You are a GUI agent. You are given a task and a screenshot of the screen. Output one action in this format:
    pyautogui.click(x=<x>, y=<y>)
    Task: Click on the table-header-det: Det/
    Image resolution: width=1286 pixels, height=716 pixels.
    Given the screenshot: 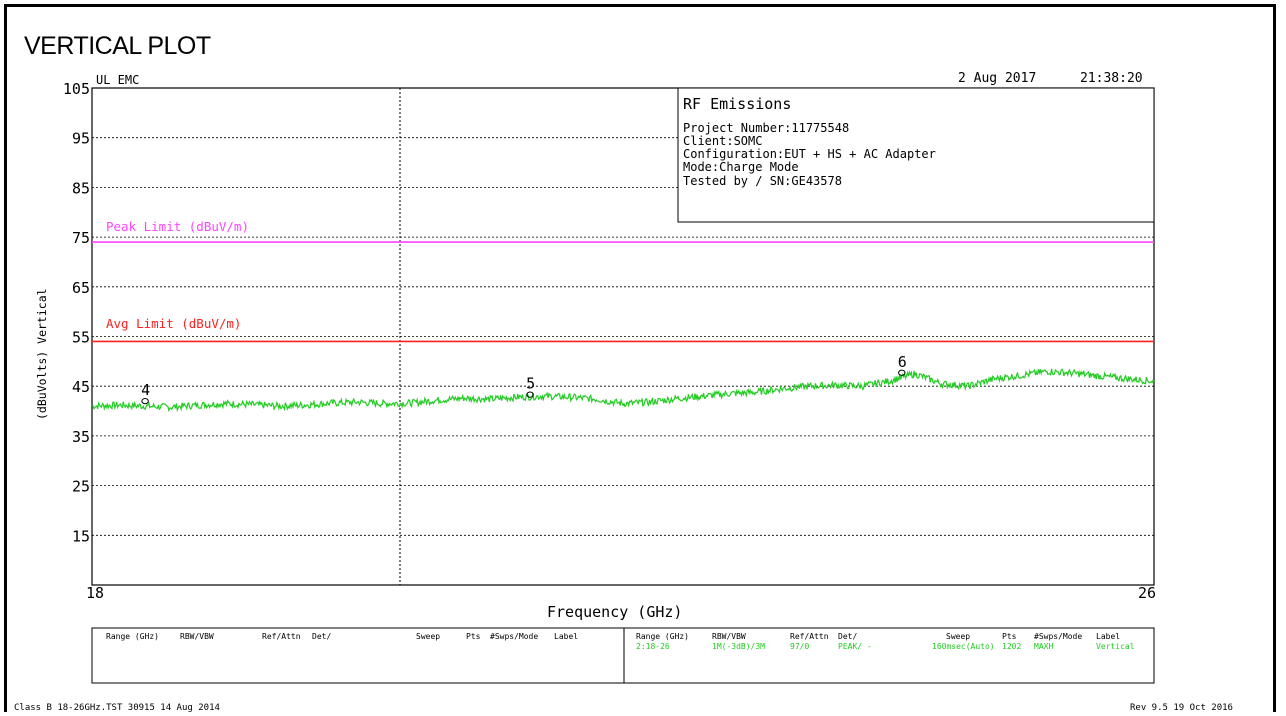 What is the action you would take?
    pyautogui.click(x=321, y=636)
    